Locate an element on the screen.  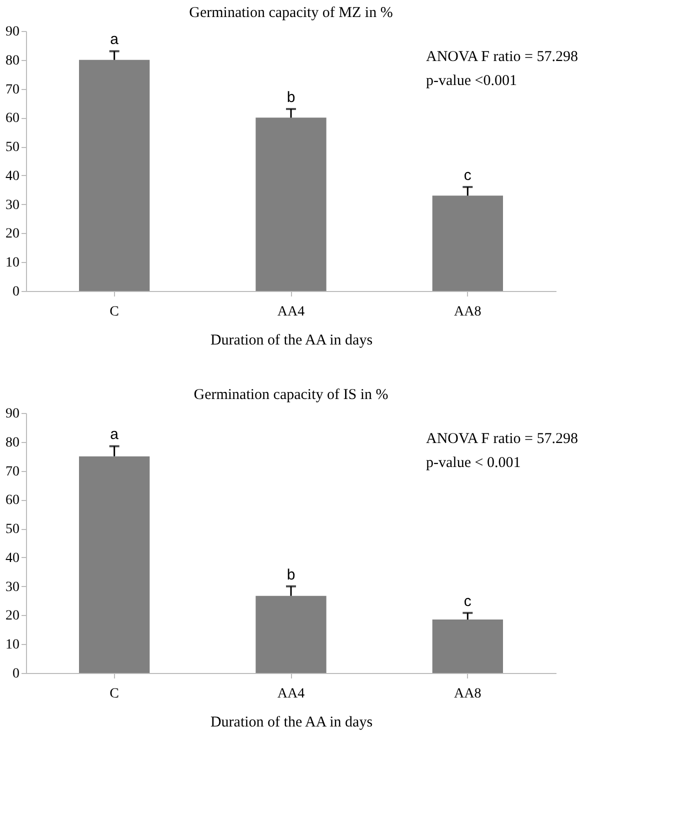
chart-title: Germination capacity of IS in % is located at coordinates (291, 395).